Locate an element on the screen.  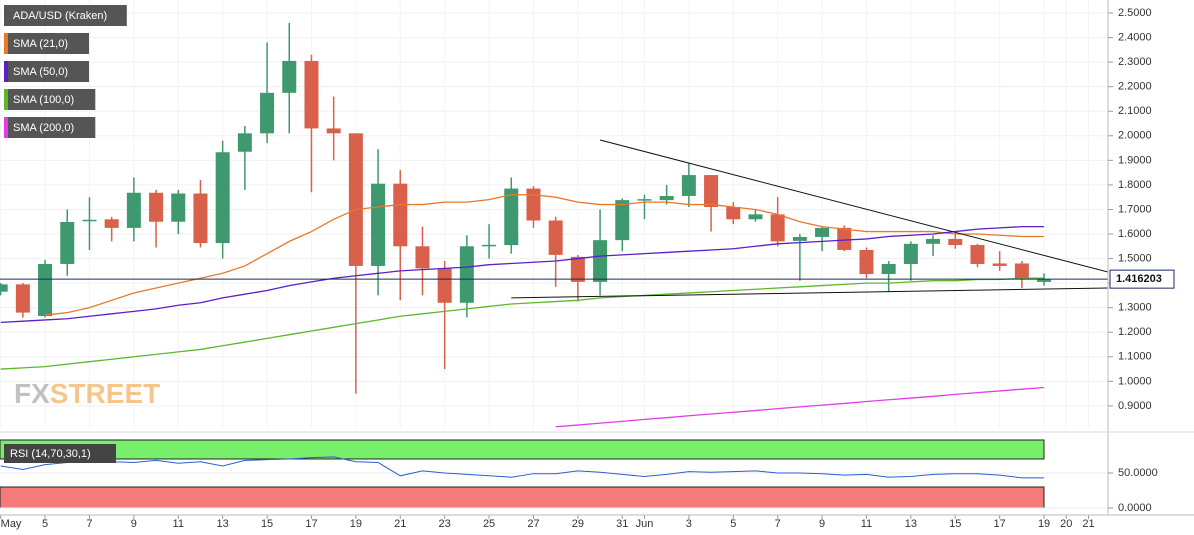
y-tick-label: 2.5000 is located at coordinates (1135, 13).